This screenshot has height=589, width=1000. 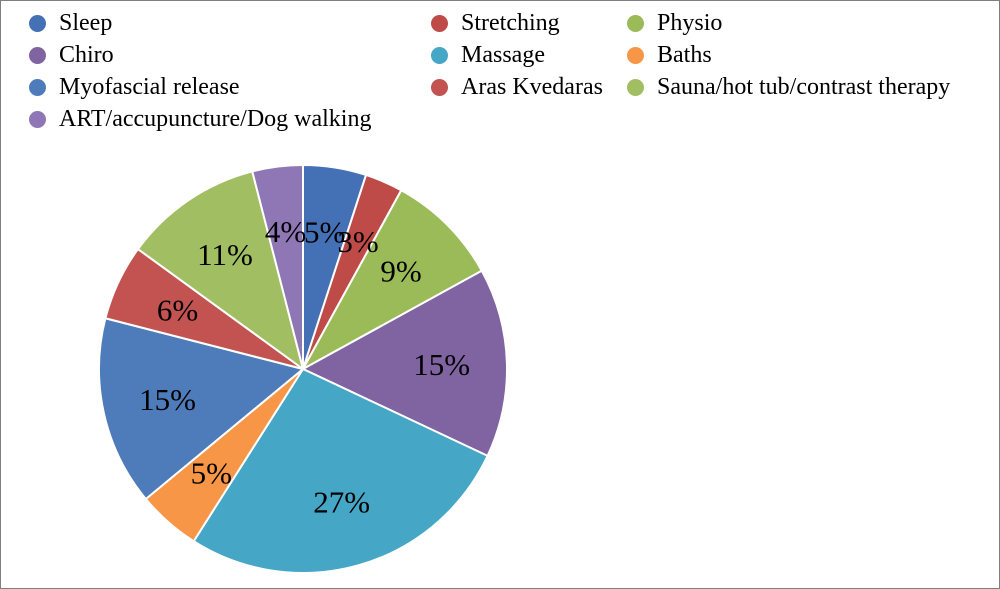 I want to click on legend-item-aras-kvedaras: Aras Kvedaras, so click(x=529, y=87).